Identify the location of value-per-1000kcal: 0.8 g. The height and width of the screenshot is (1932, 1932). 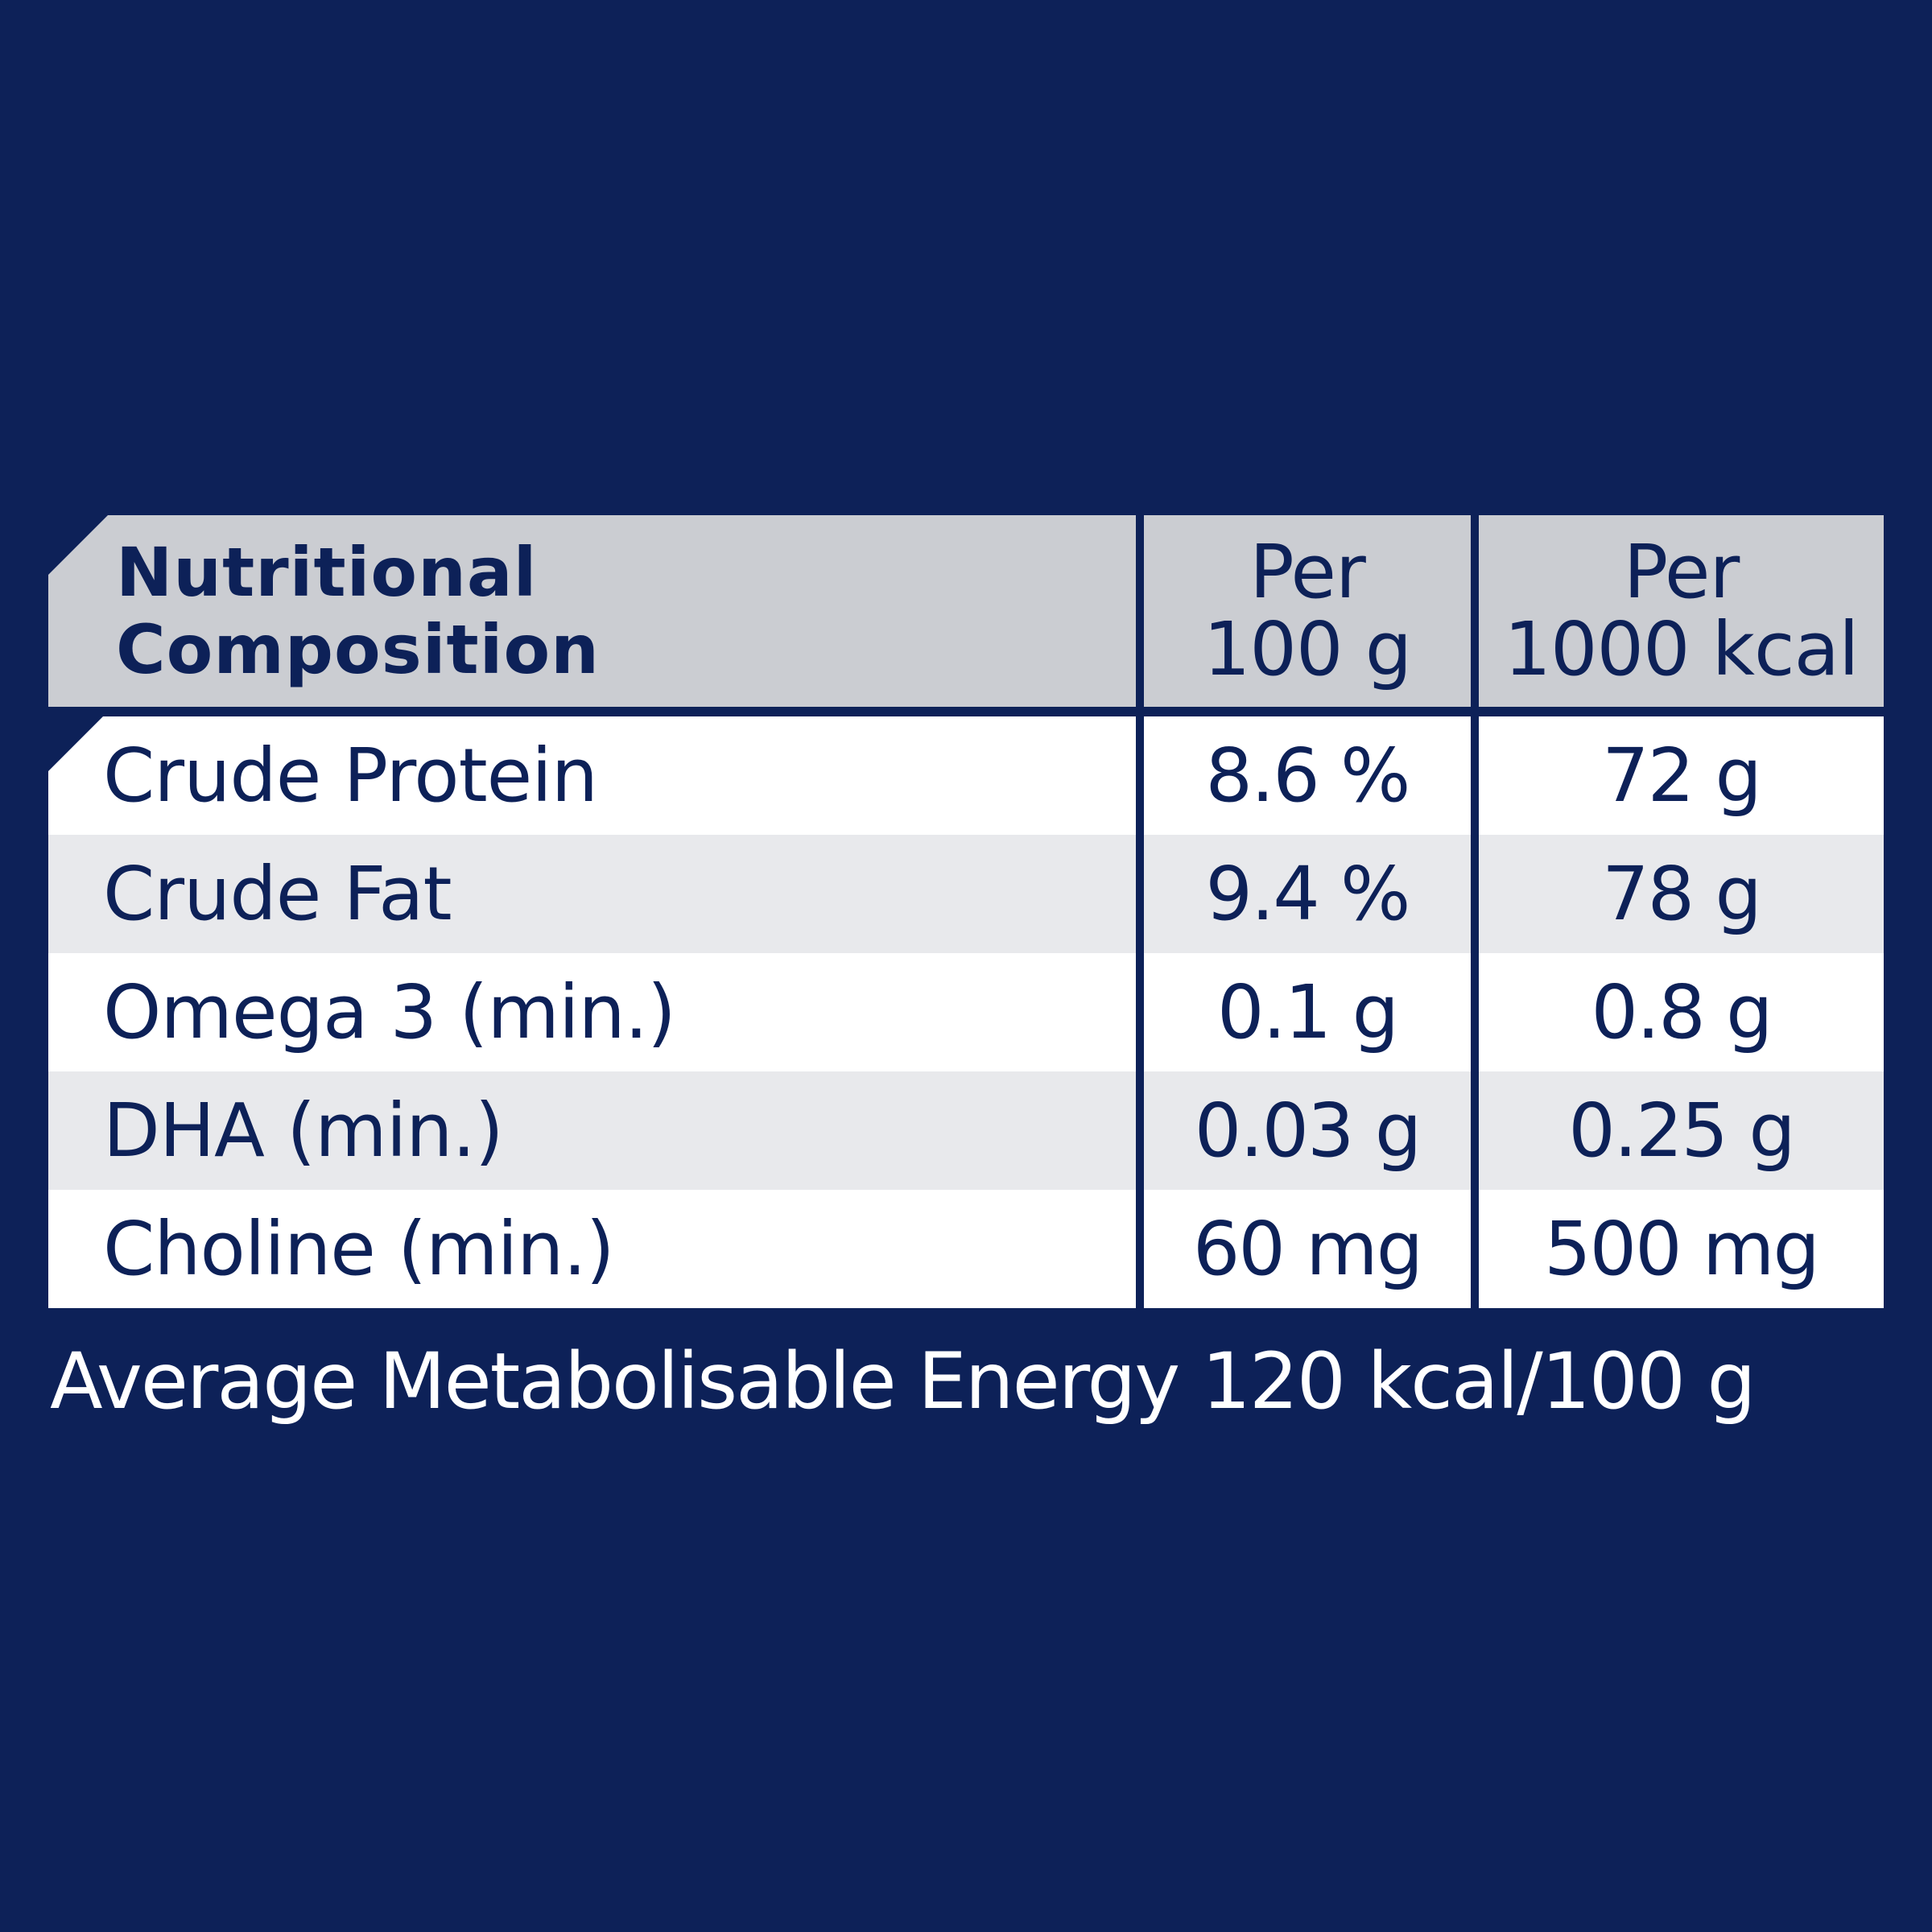
(1682, 1012).